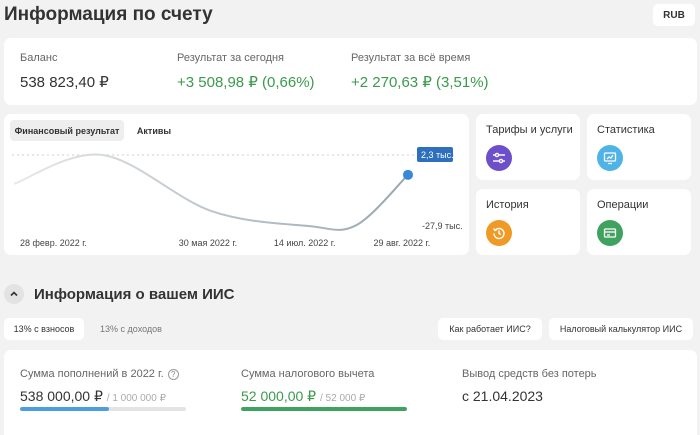 The width and height of the screenshot is (700, 435). I want to click on deduction-value: 52 000,00 ₽, so click(279, 396).